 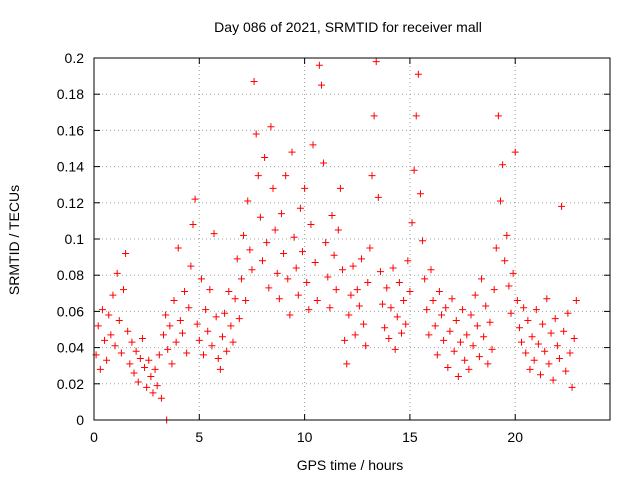 What do you see at coordinates (75, 58) in the screenshot?
I see `y-tick-label: 0.2` at bounding box center [75, 58].